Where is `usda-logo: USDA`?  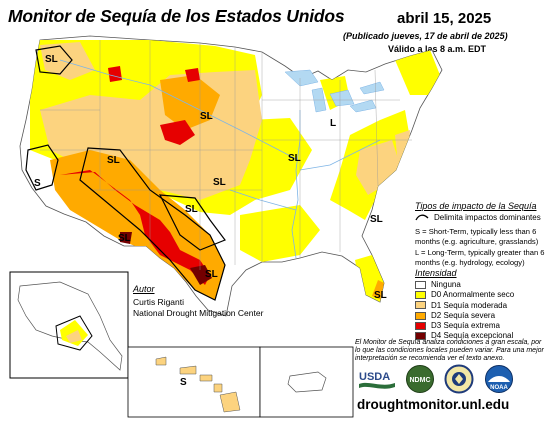 usda-logo: USDA is located at coordinates (377, 380).